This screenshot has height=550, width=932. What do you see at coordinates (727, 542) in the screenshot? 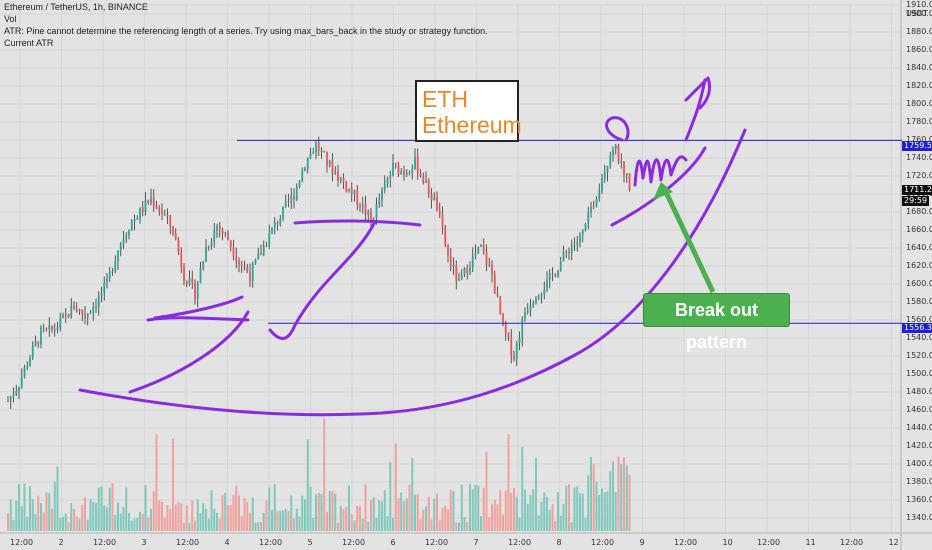
I see `time-axis-tick: 10` at bounding box center [727, 542].